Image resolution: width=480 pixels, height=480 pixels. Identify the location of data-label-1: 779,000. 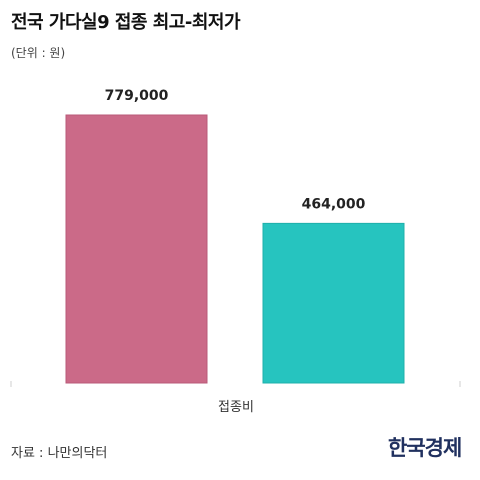
(137, 96).